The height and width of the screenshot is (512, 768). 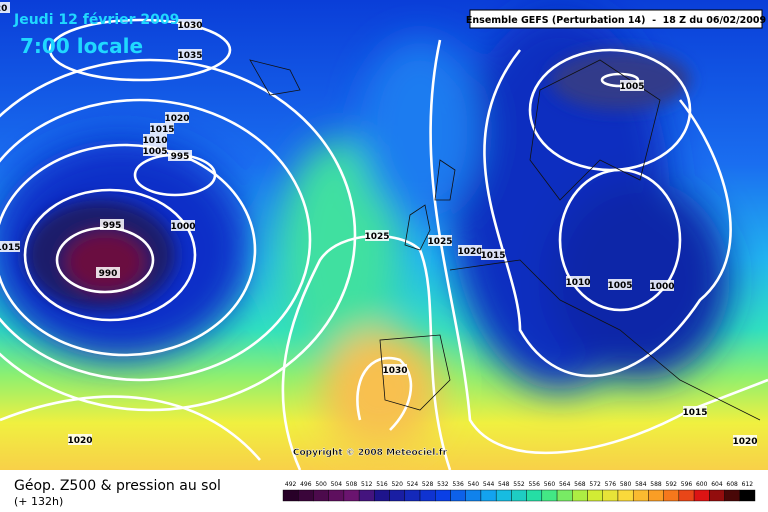 What do you see at coordinates (458, 484) in the screenshot?
I see `legend-label: 536` at bounding box center [458, 484].